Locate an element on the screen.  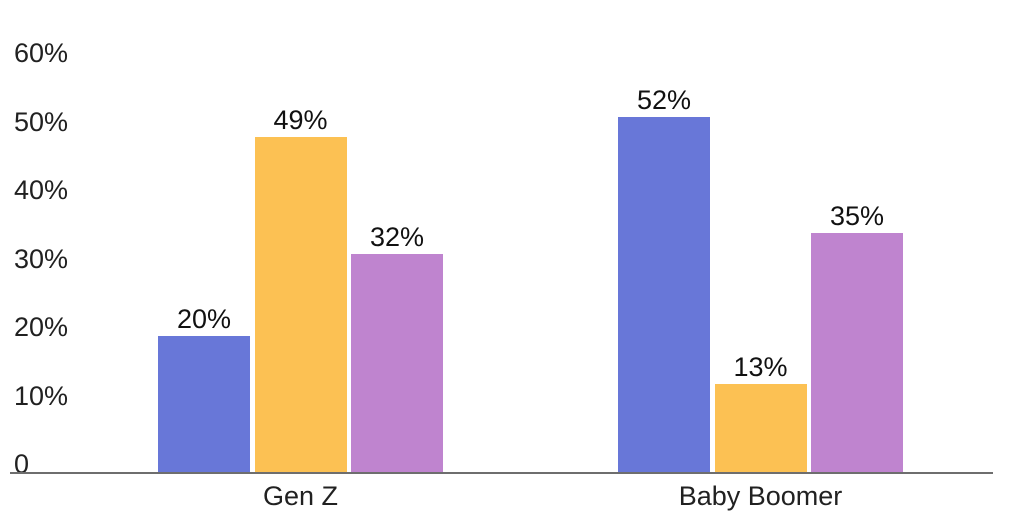
y-axis-tick-label: 40% is located at coordinates (41, 190).